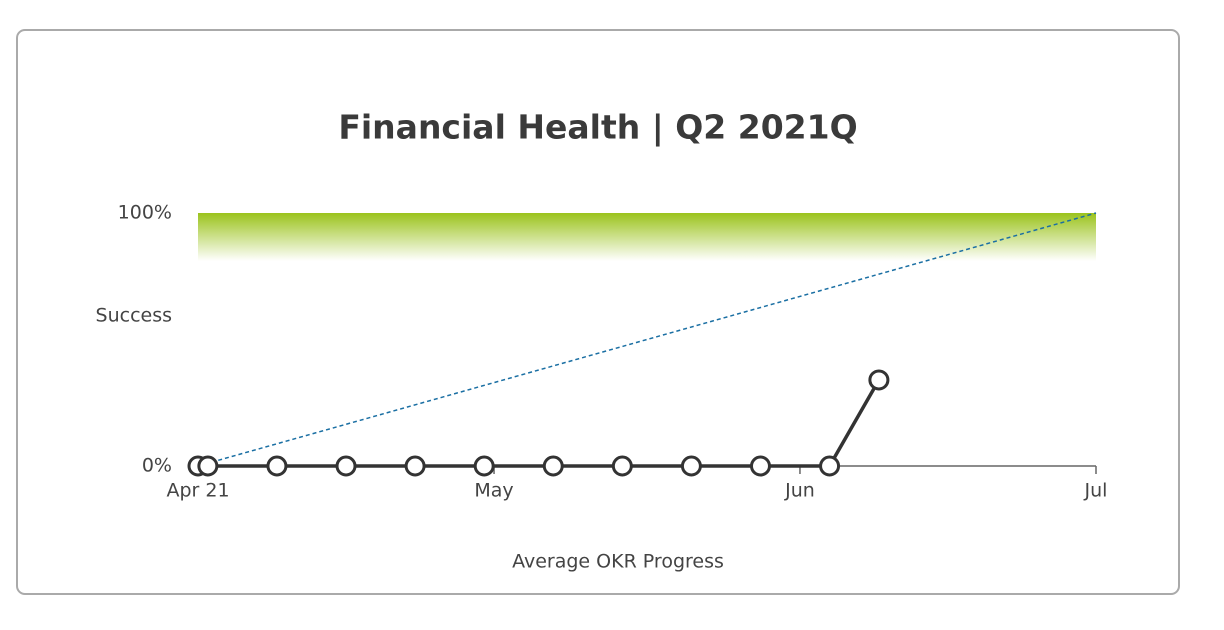 The image size is (1224, 630). Describe the element at coordinates (197, 491) in the screenshot. I see `x-tick-label: Apr 21` at that location.